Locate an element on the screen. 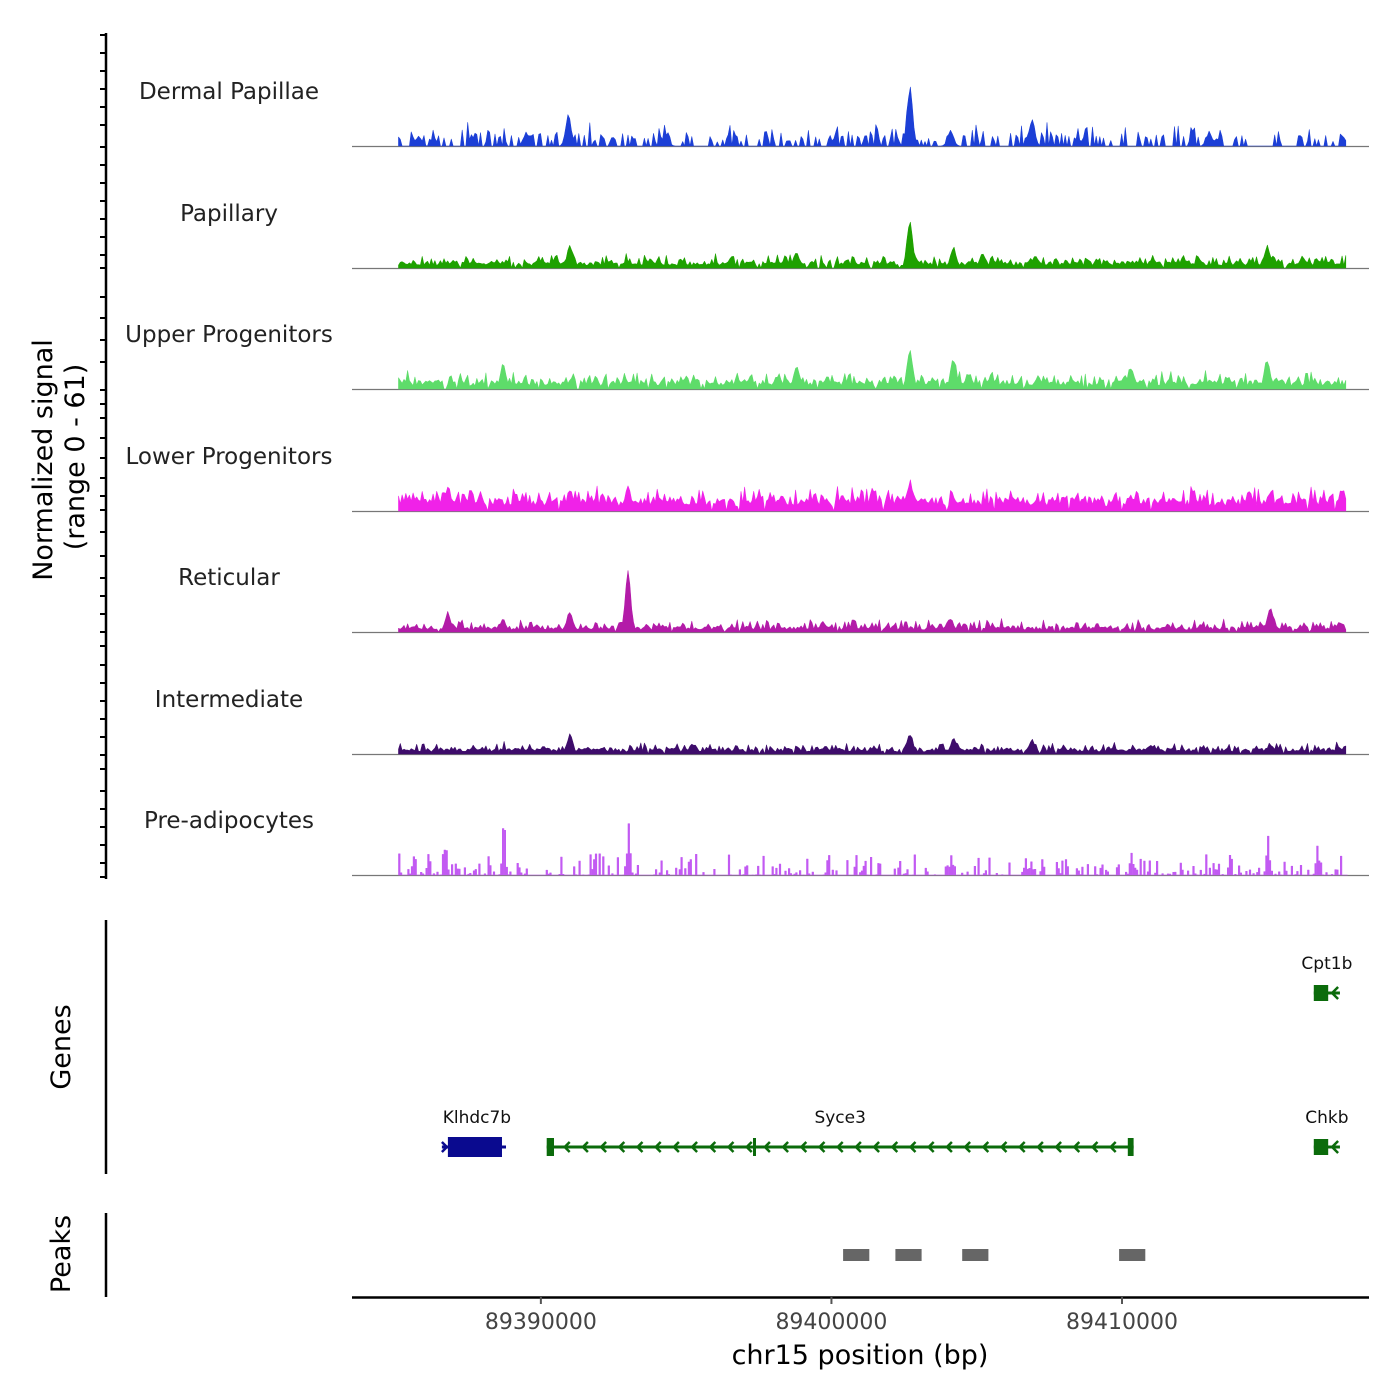  peak-regions is located at coordinates (994, 1255).